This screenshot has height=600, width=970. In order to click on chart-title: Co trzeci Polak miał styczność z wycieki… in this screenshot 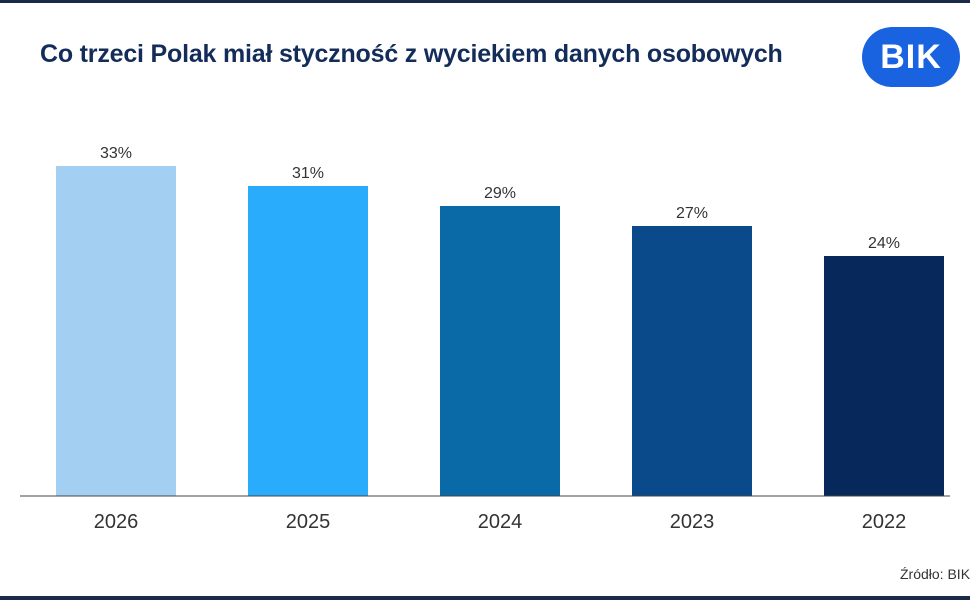, I will do `click(411, 54)`.